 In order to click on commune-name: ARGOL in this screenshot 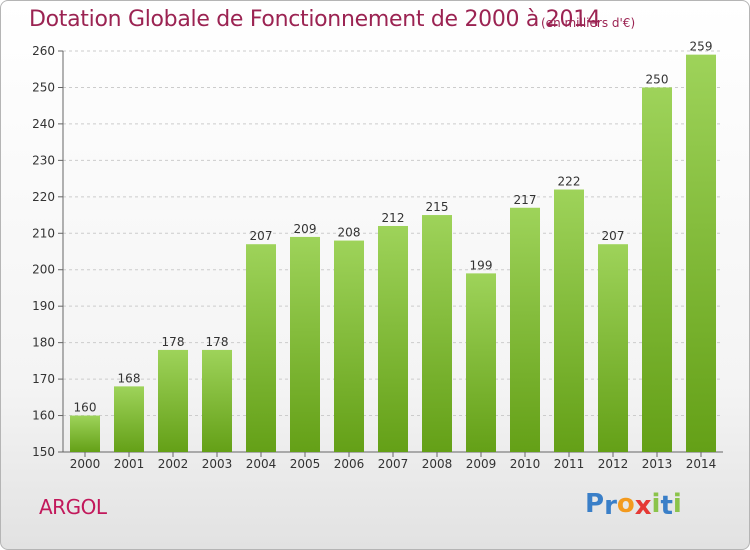, I will do `click(73, 507)`.